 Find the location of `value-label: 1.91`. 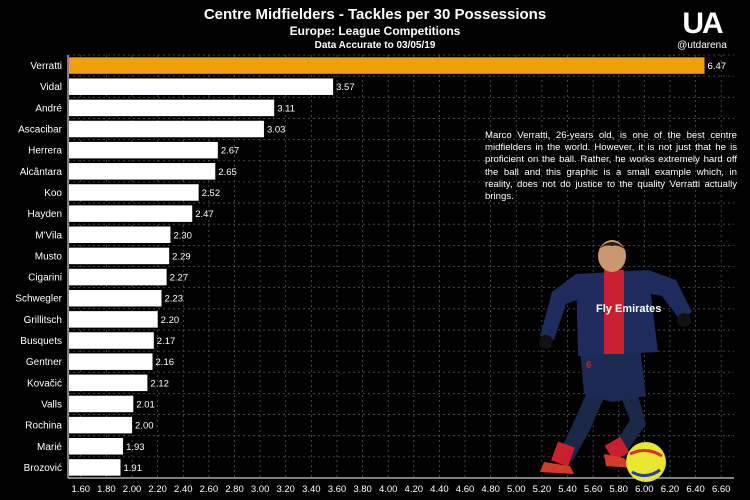

value-label: 1.91 is located at coordinates (133, 468).